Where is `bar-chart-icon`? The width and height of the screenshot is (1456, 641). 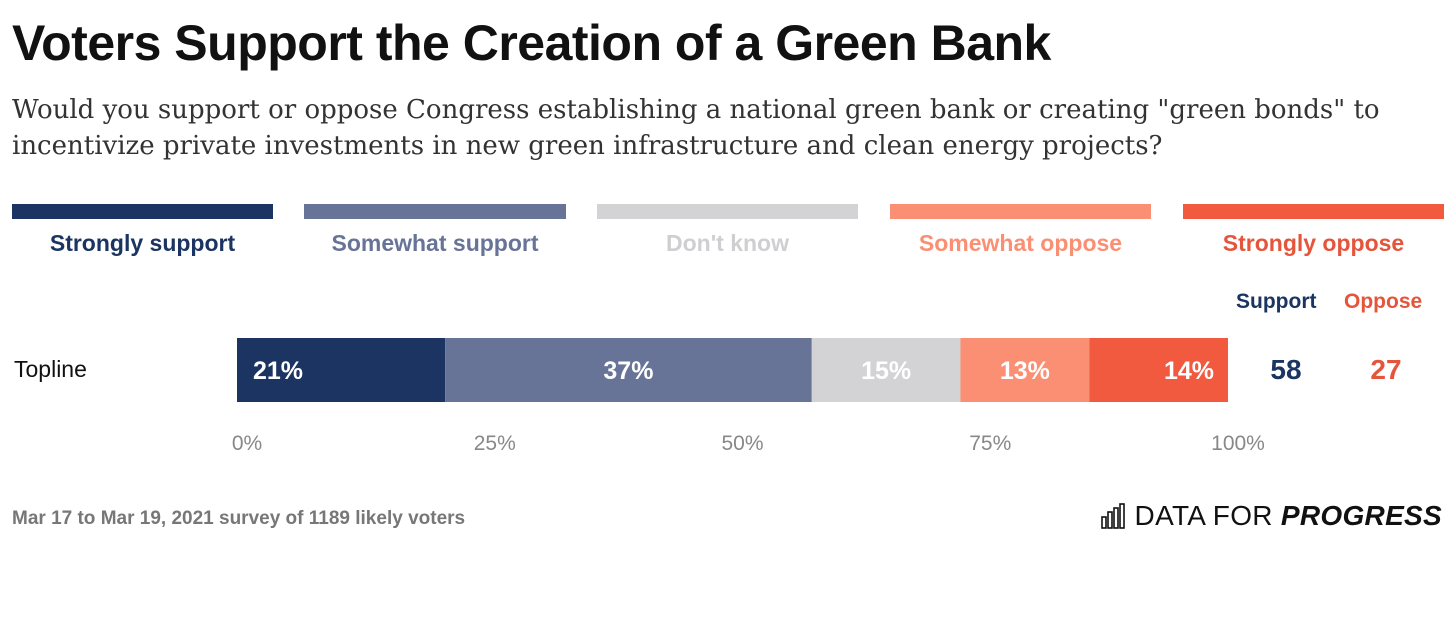
bar-chart-icon is located at coordinates (1112, 516).